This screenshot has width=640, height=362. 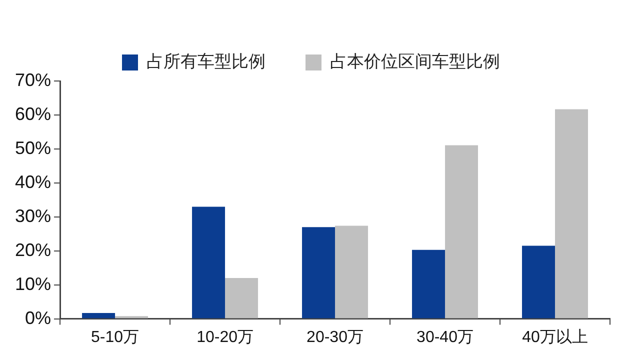 I want to click on x-tick-label: 10-20万, so click(x=225, y=337).